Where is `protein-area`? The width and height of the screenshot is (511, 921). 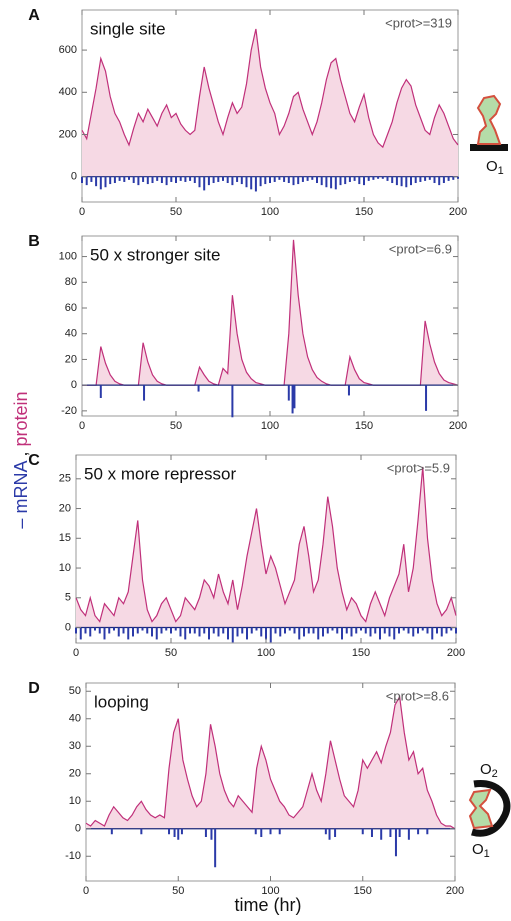 protein-area is located at coordinates (270, 762).